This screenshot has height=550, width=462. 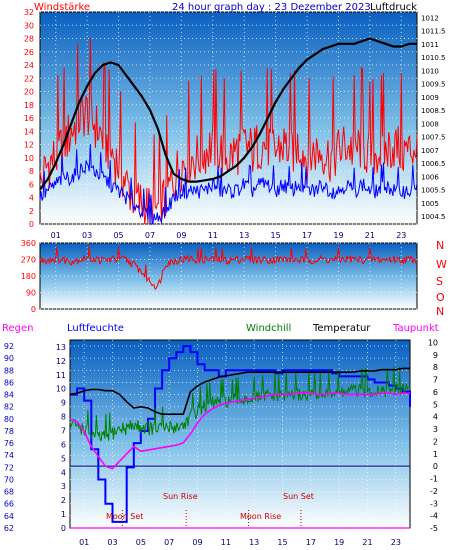 What do you see at coordinates (393, 7) in the screenshot?
I see `header-luftdruck: Luftdruck` at bounding box center [393, 7].